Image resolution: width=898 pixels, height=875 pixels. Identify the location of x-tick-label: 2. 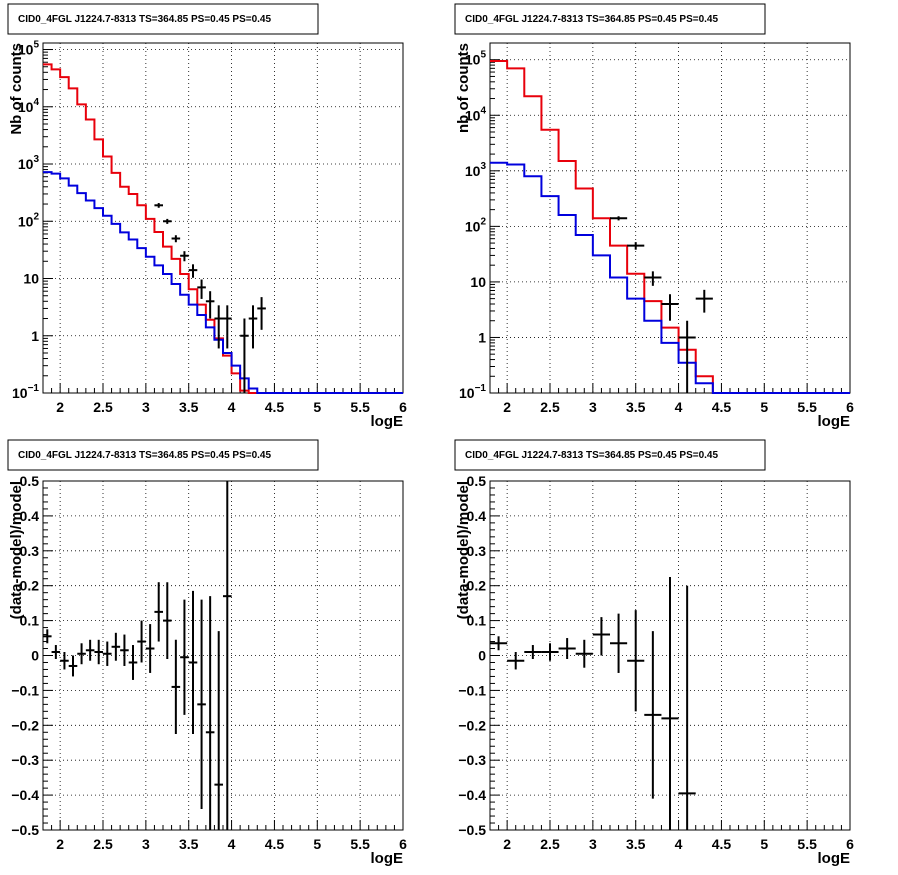
(60, 407).